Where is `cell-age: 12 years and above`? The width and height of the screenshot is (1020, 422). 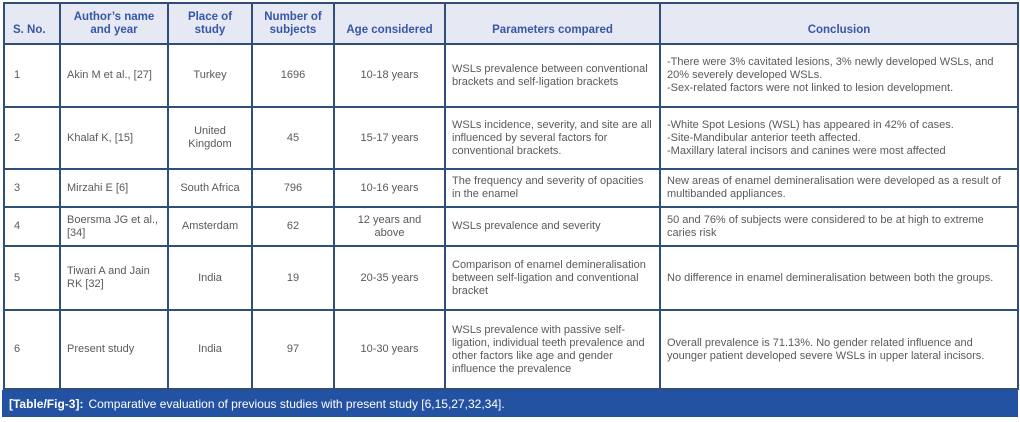 cell-age: 12 years and above is located at coordinates (389, 226).